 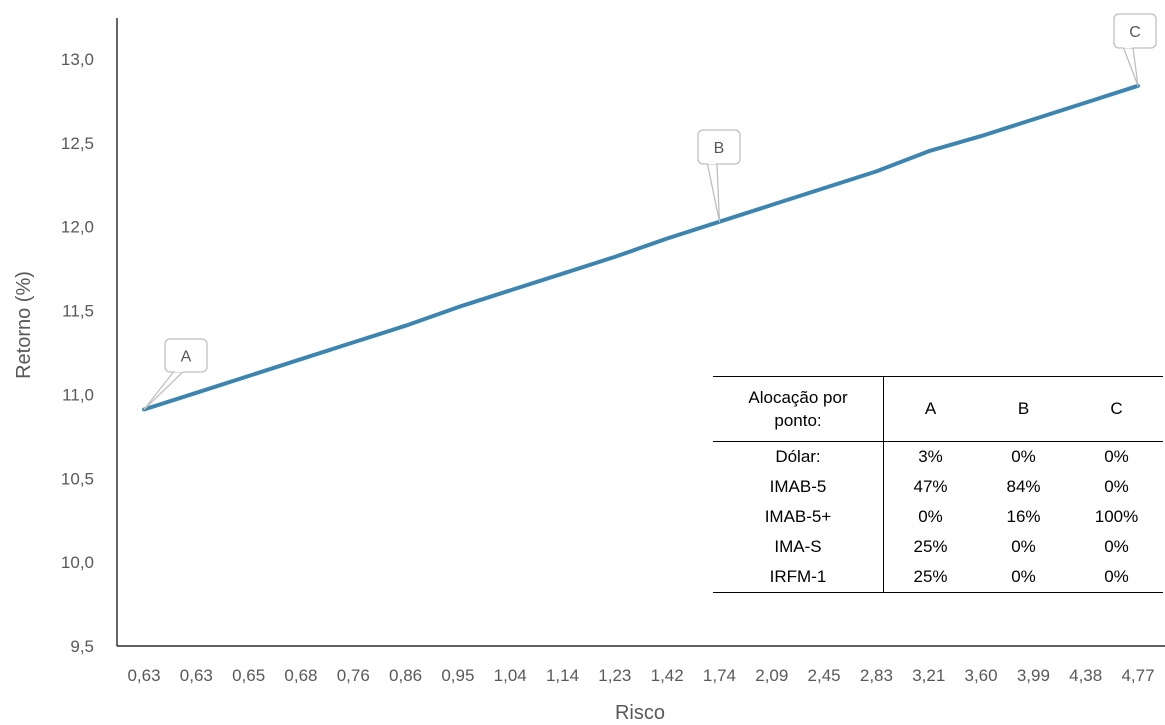 What do you see at coordinates (640, 713) in the screenshot?
I see `x-axis-title: Risco` at bounding box center [640, 713].